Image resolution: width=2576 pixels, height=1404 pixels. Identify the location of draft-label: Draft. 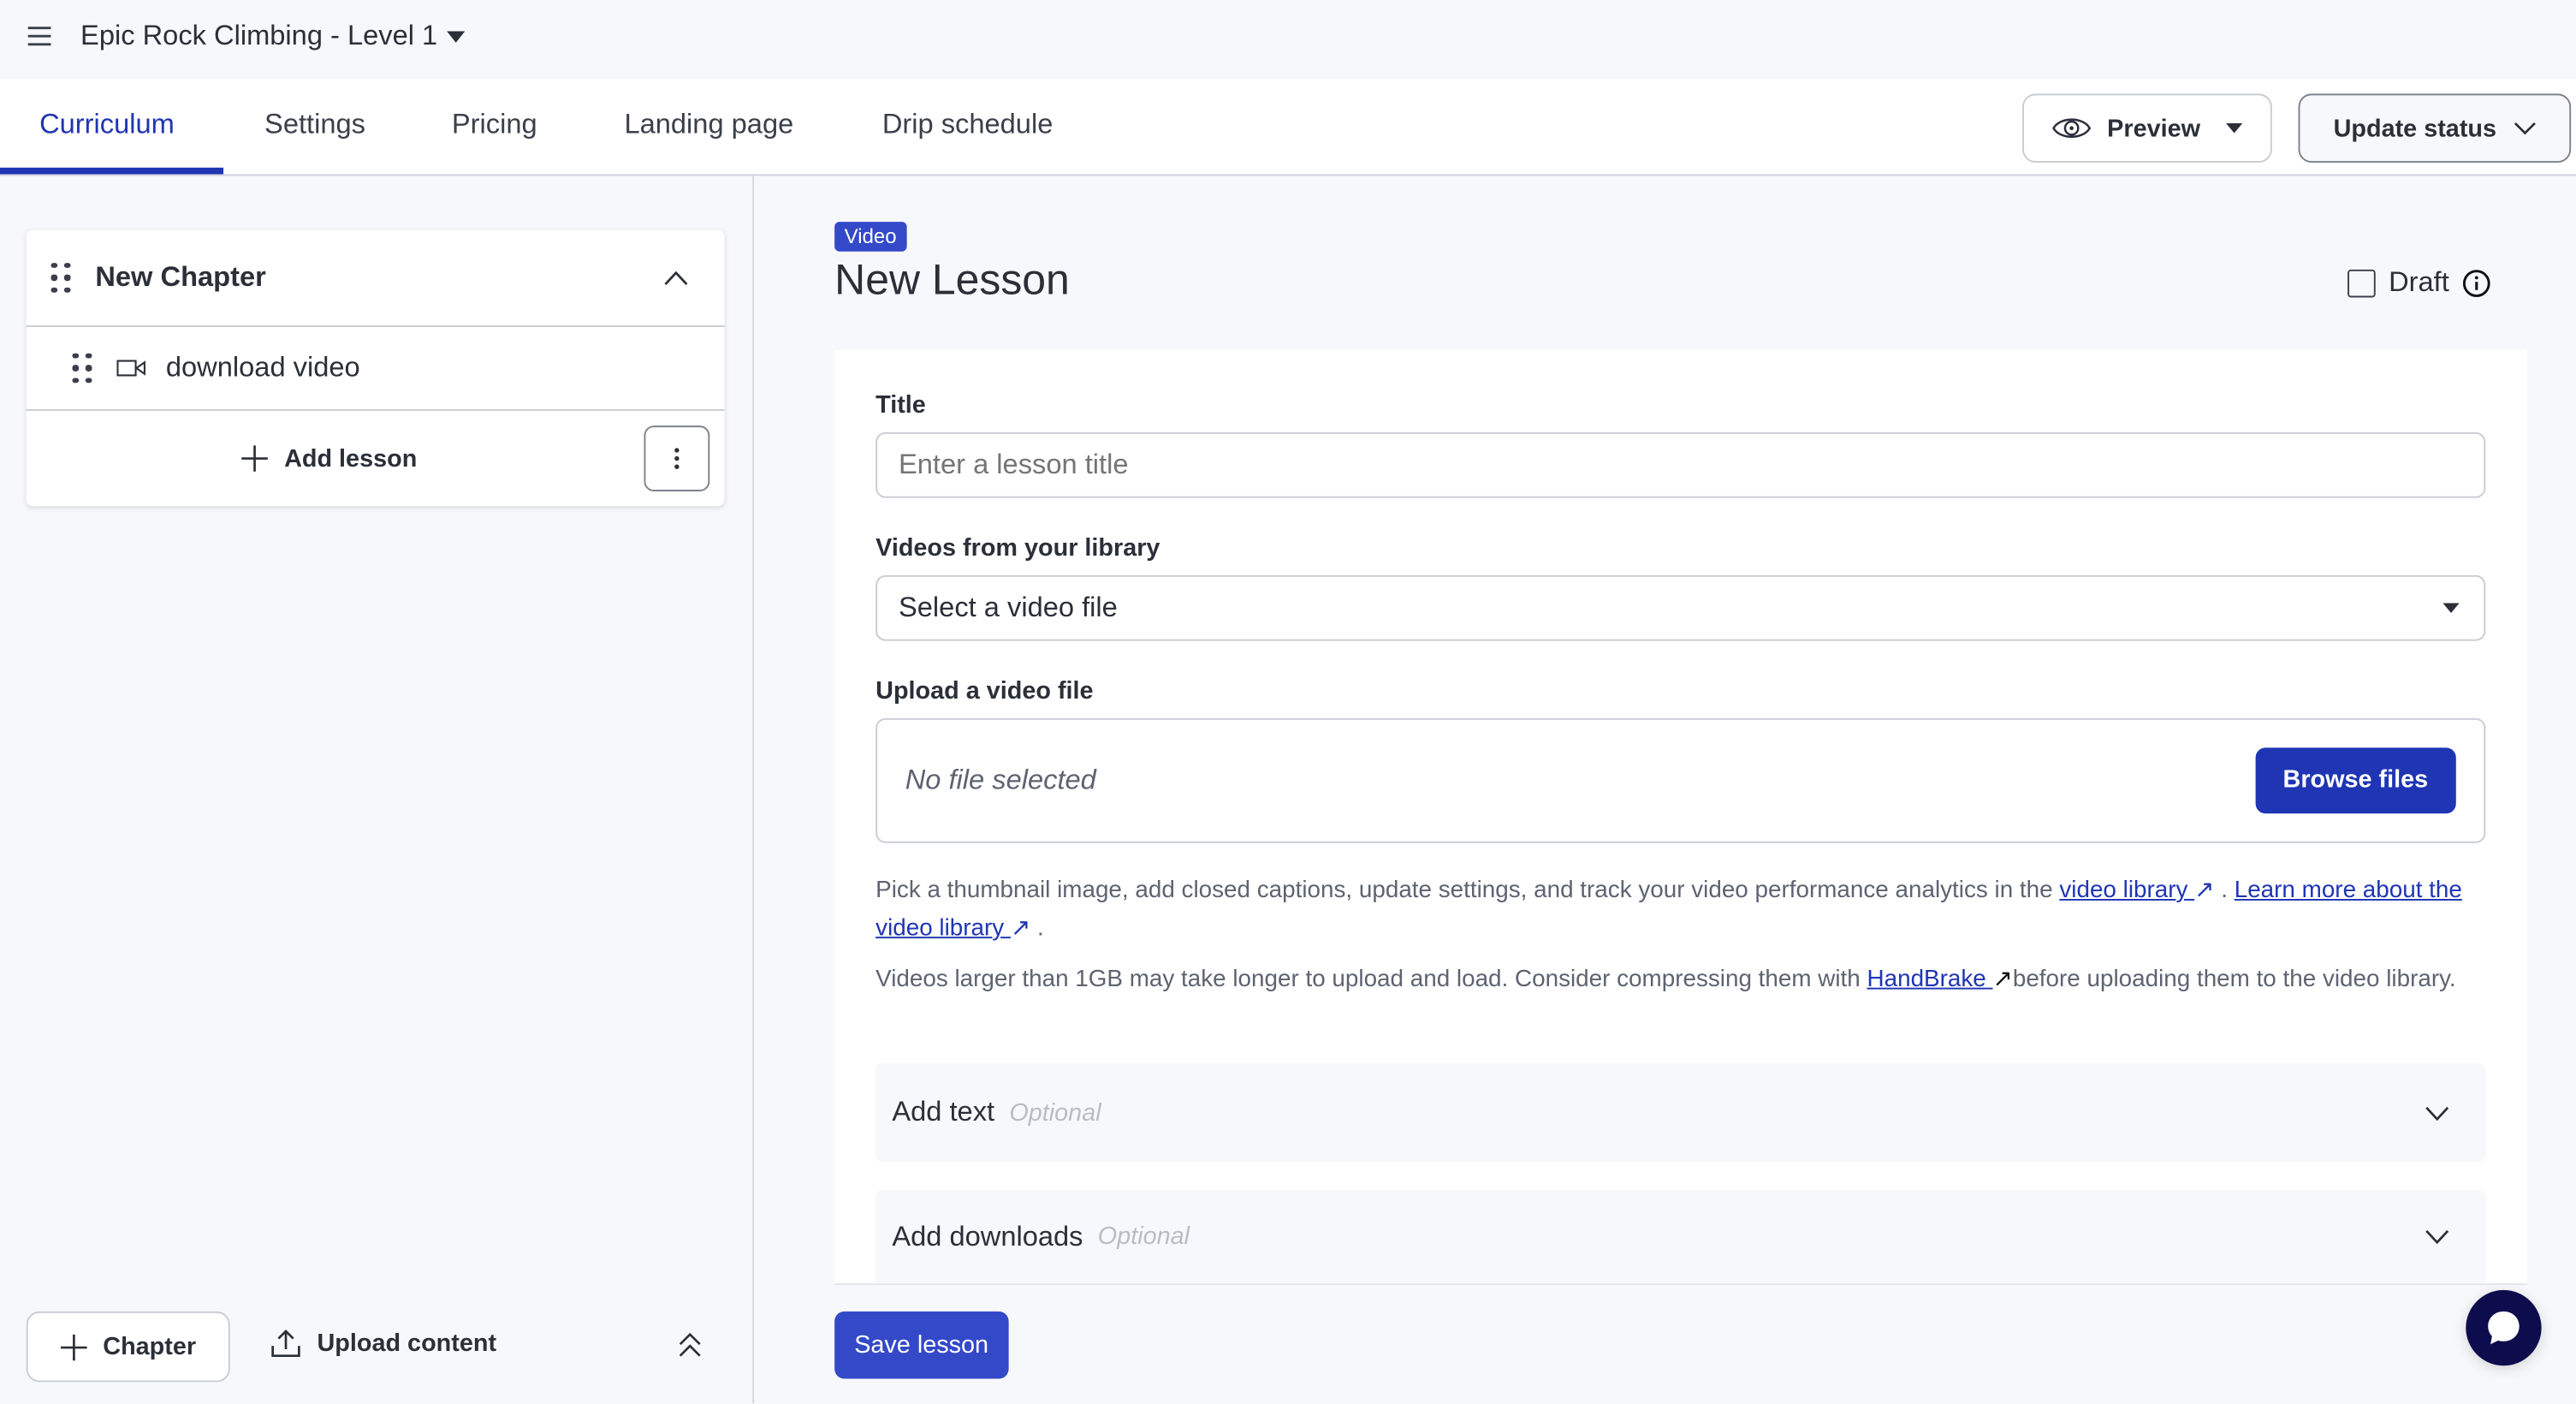
(2419, 281).